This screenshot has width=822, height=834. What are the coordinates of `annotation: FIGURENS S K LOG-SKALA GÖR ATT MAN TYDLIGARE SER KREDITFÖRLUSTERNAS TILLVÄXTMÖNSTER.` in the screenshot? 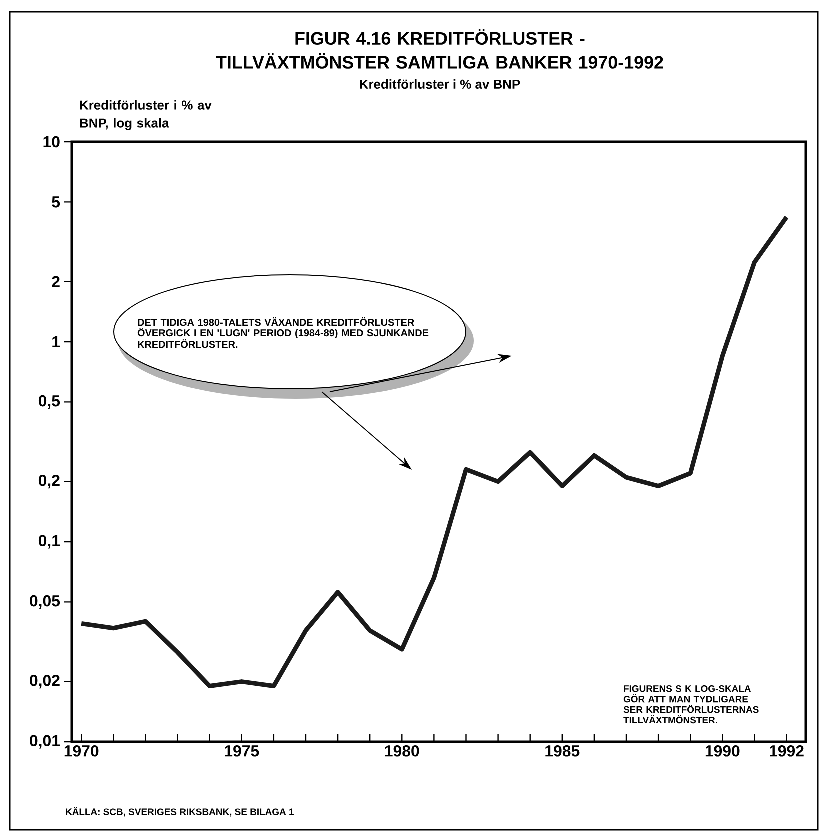 It's located at (691, 705).